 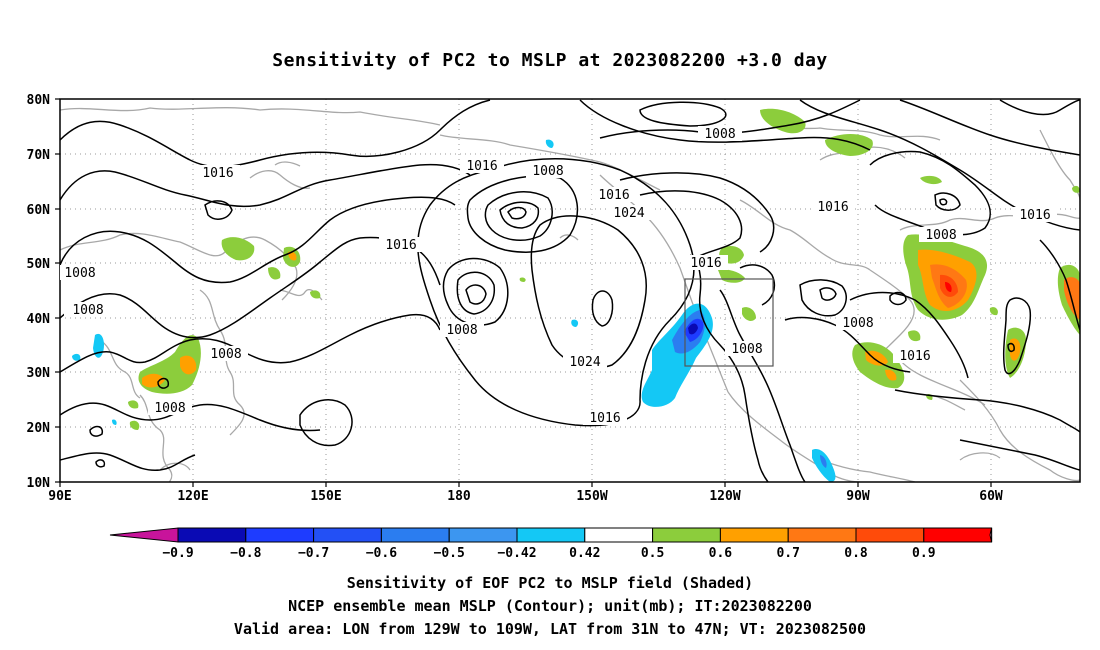 What do you see at coordinates (39, 155) in the screenshot?
I see `lat-label: 70N` at bounding box center [39, 155].